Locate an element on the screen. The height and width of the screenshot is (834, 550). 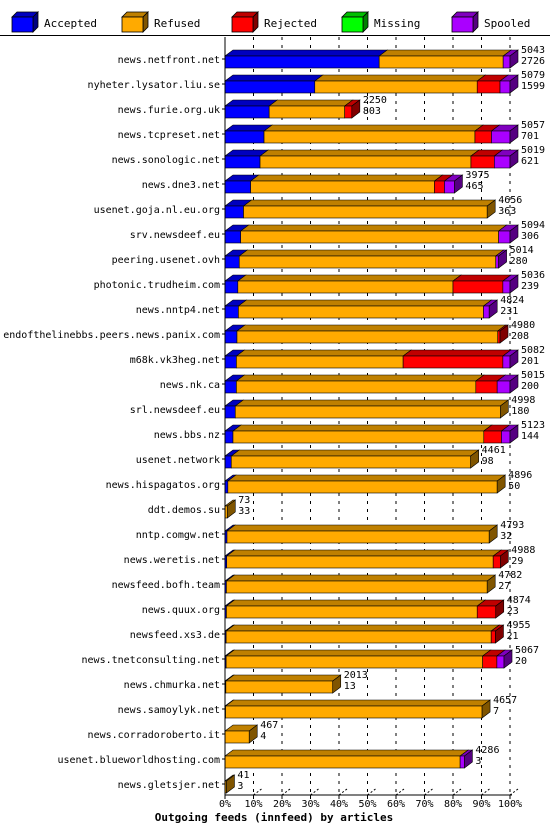
legend-item-accepted: Accepted is located at coordinates (54, 22).